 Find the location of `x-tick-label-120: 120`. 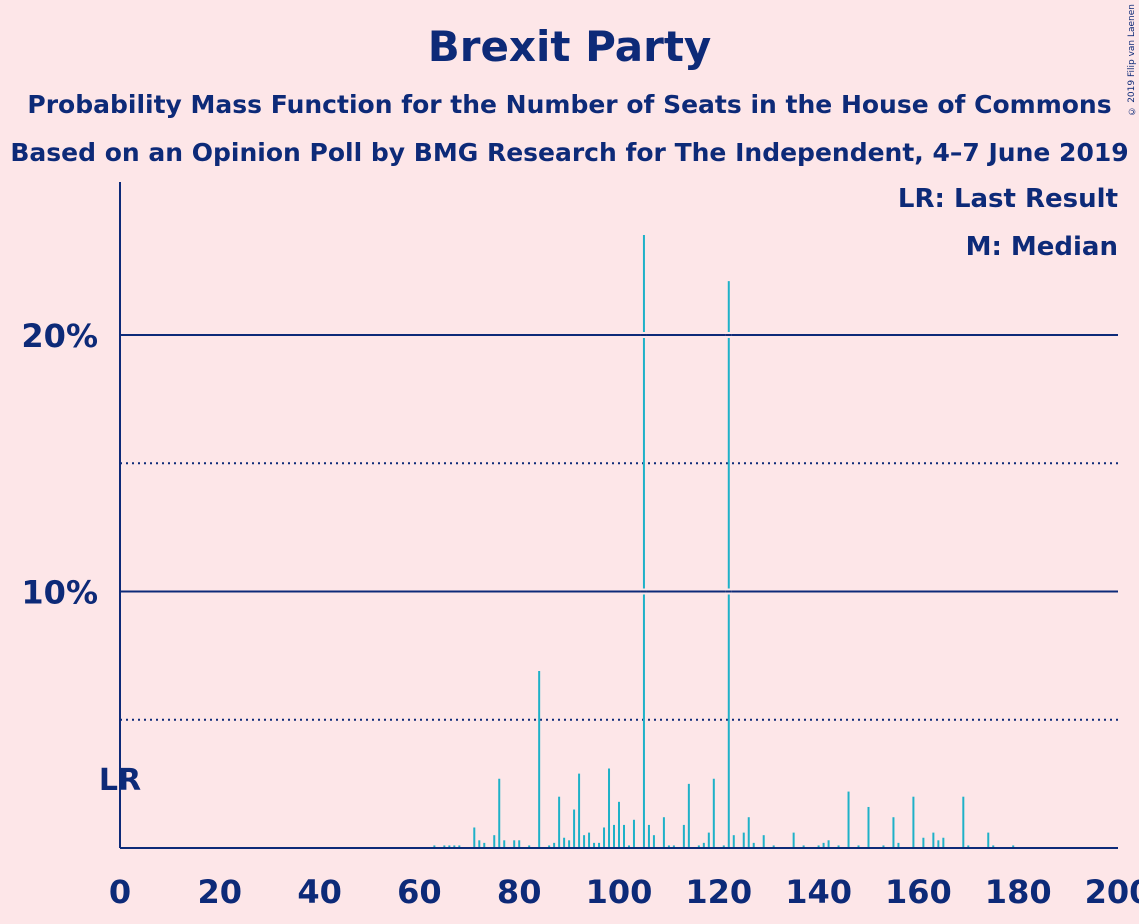

x-tick-label-120: 120 is located at coordinates (718, 892).